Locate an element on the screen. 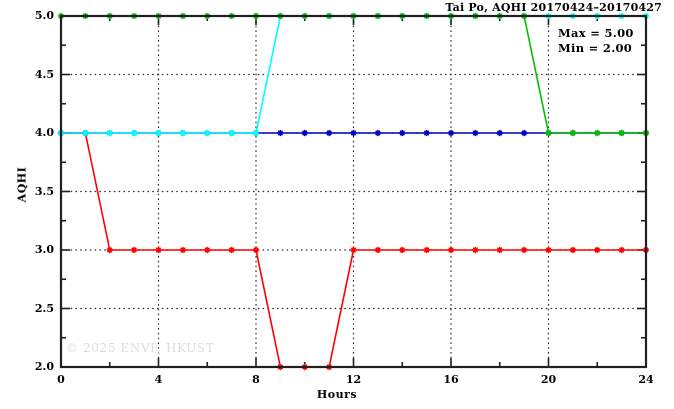  legend-max-value: Max = 5.00 is located at coordinates (596, 33).